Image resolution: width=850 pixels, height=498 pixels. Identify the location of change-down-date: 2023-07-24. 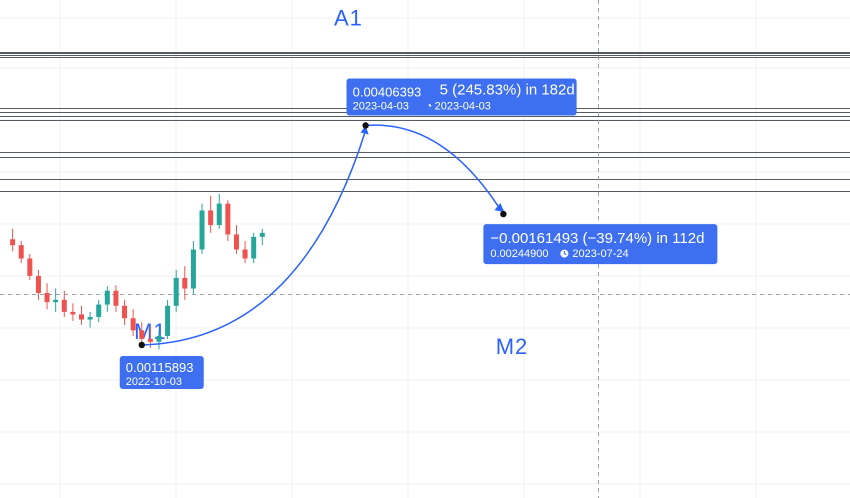
(600, 254).